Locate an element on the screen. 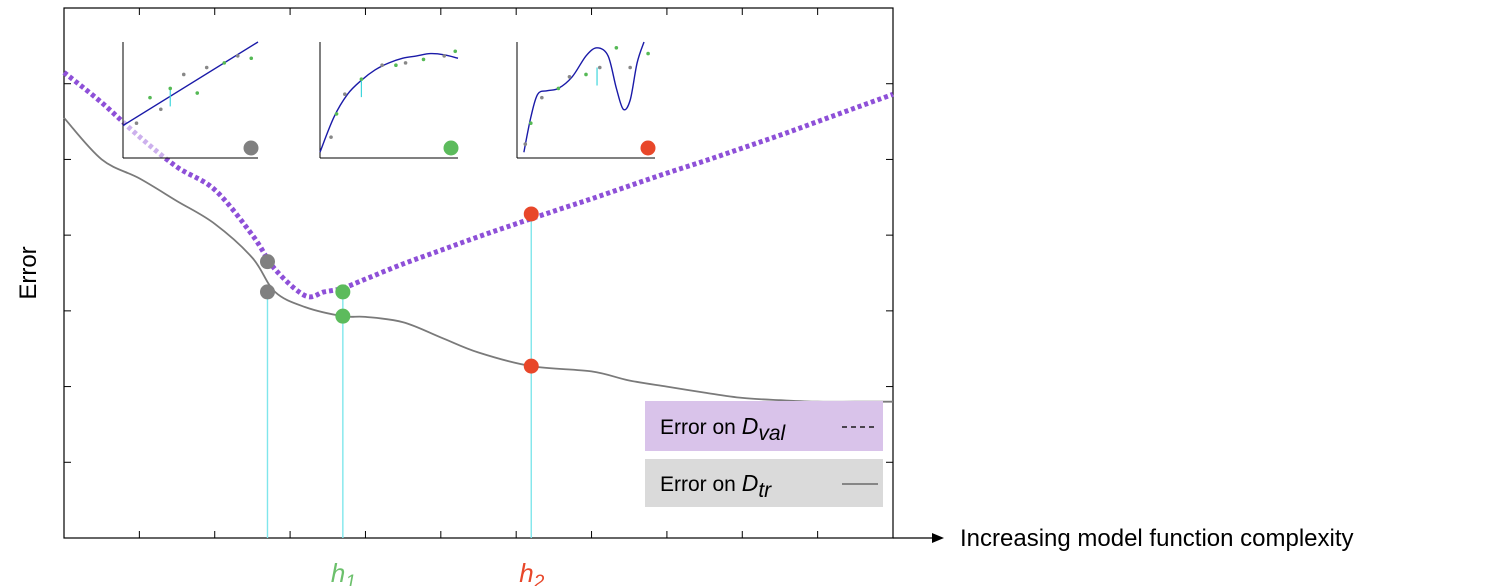  insets-group is located at coordinates (389, 100).